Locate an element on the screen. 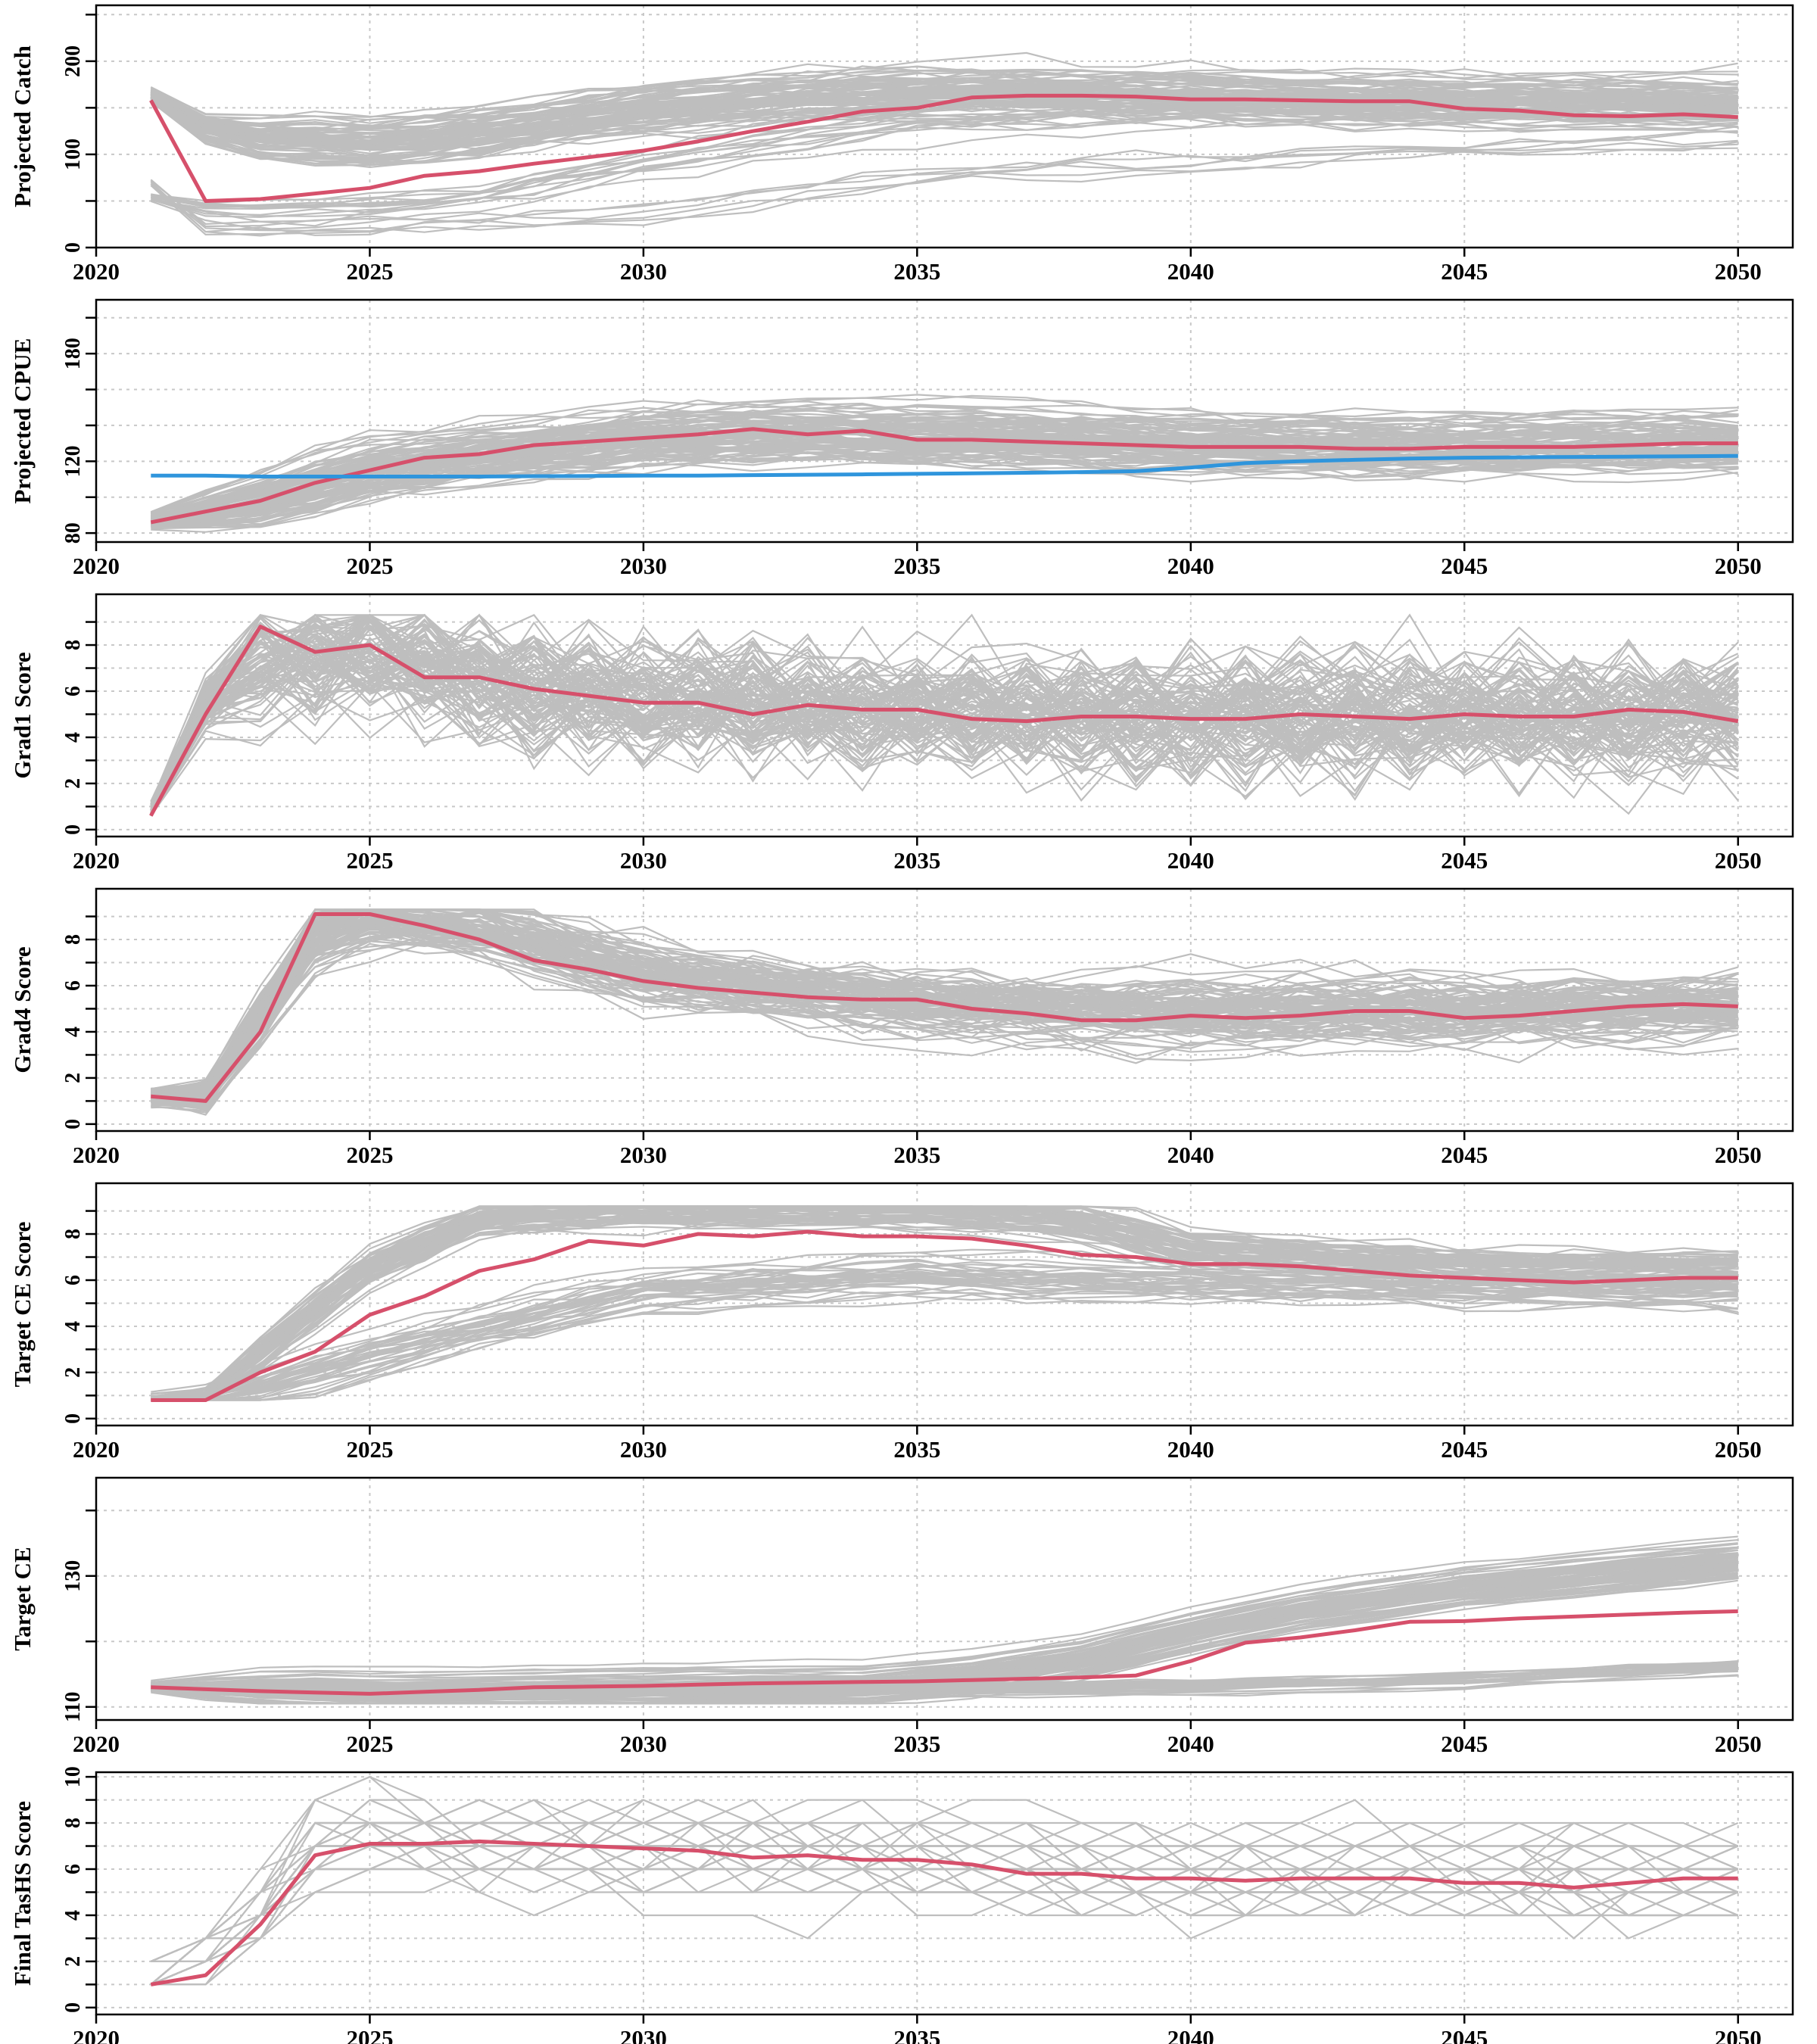 Image resolution: width=1817 pixels, height=2044 pixels. y-axis-title: Grad1 Score is located at coordinates (22, 715).